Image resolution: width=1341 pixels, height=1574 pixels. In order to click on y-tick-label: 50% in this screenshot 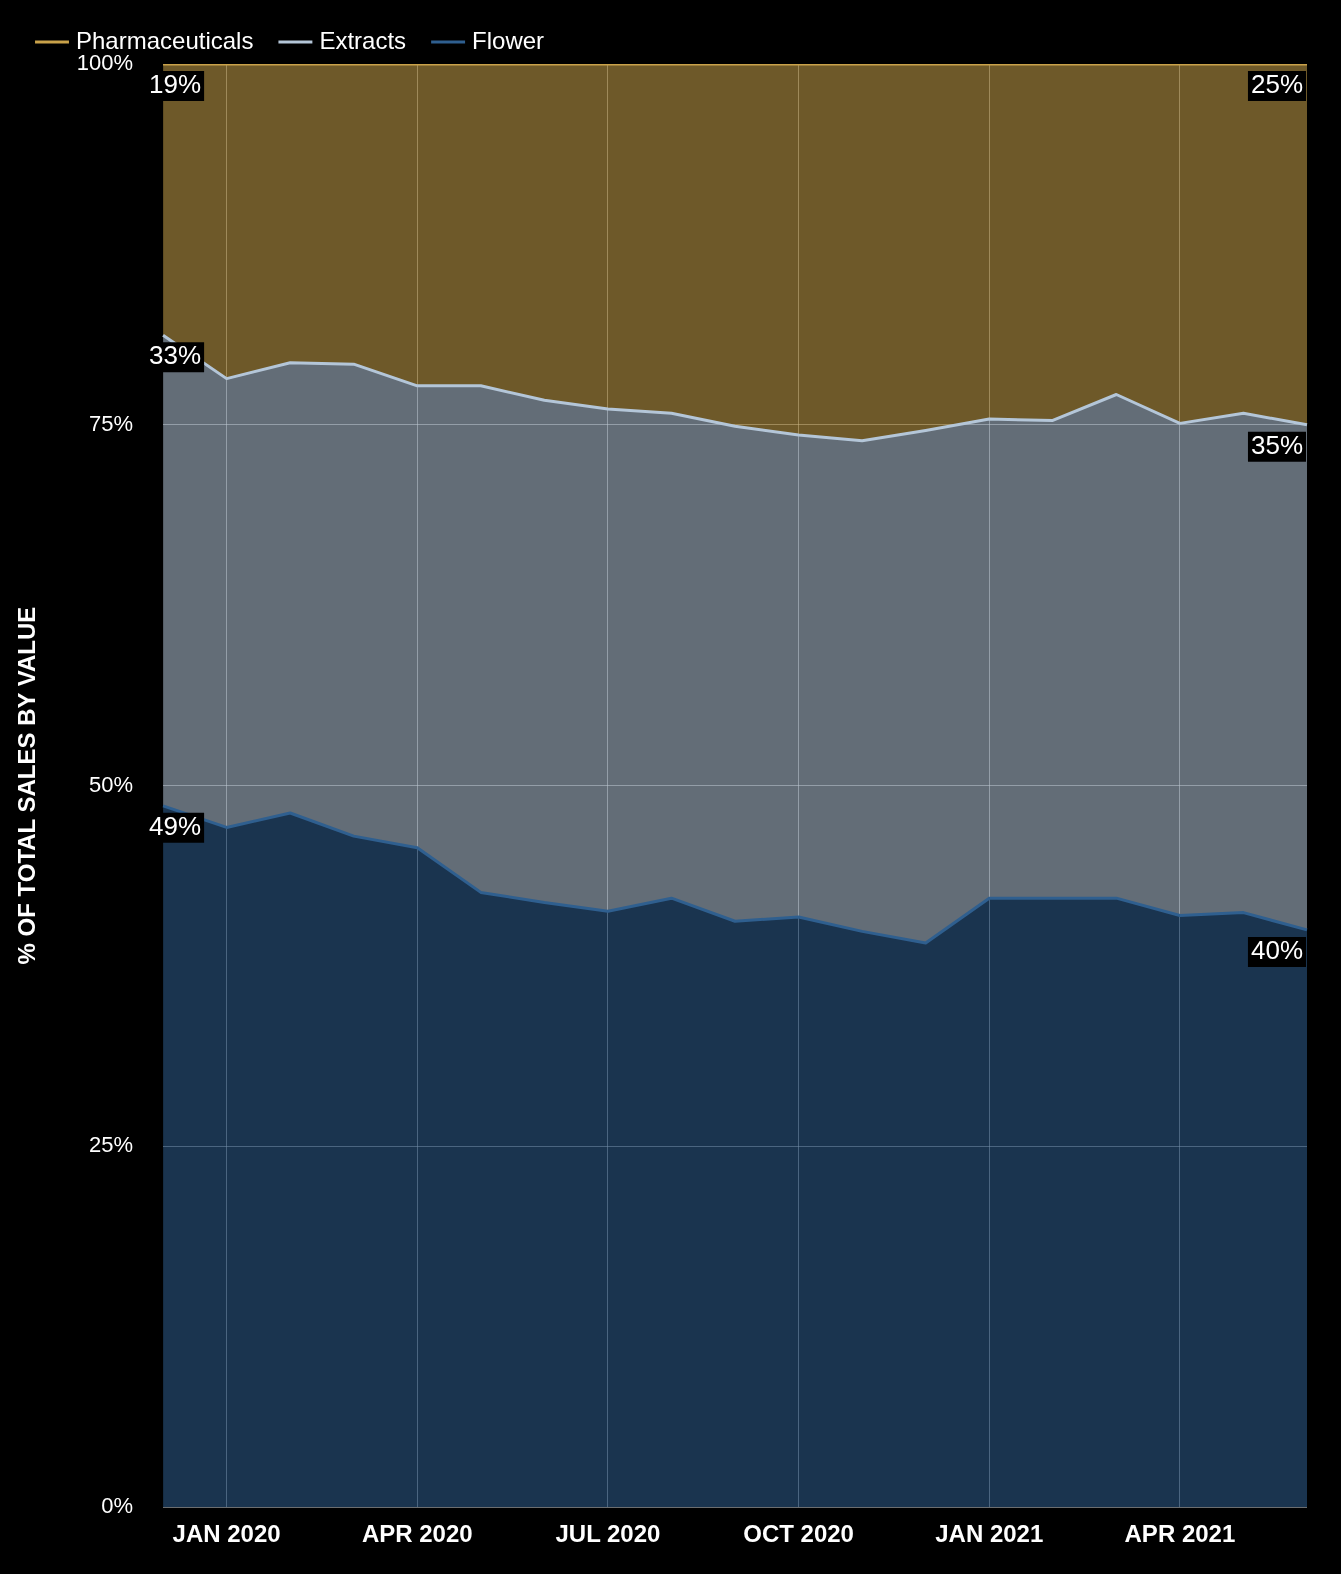, I will do `click(111, 784)`.